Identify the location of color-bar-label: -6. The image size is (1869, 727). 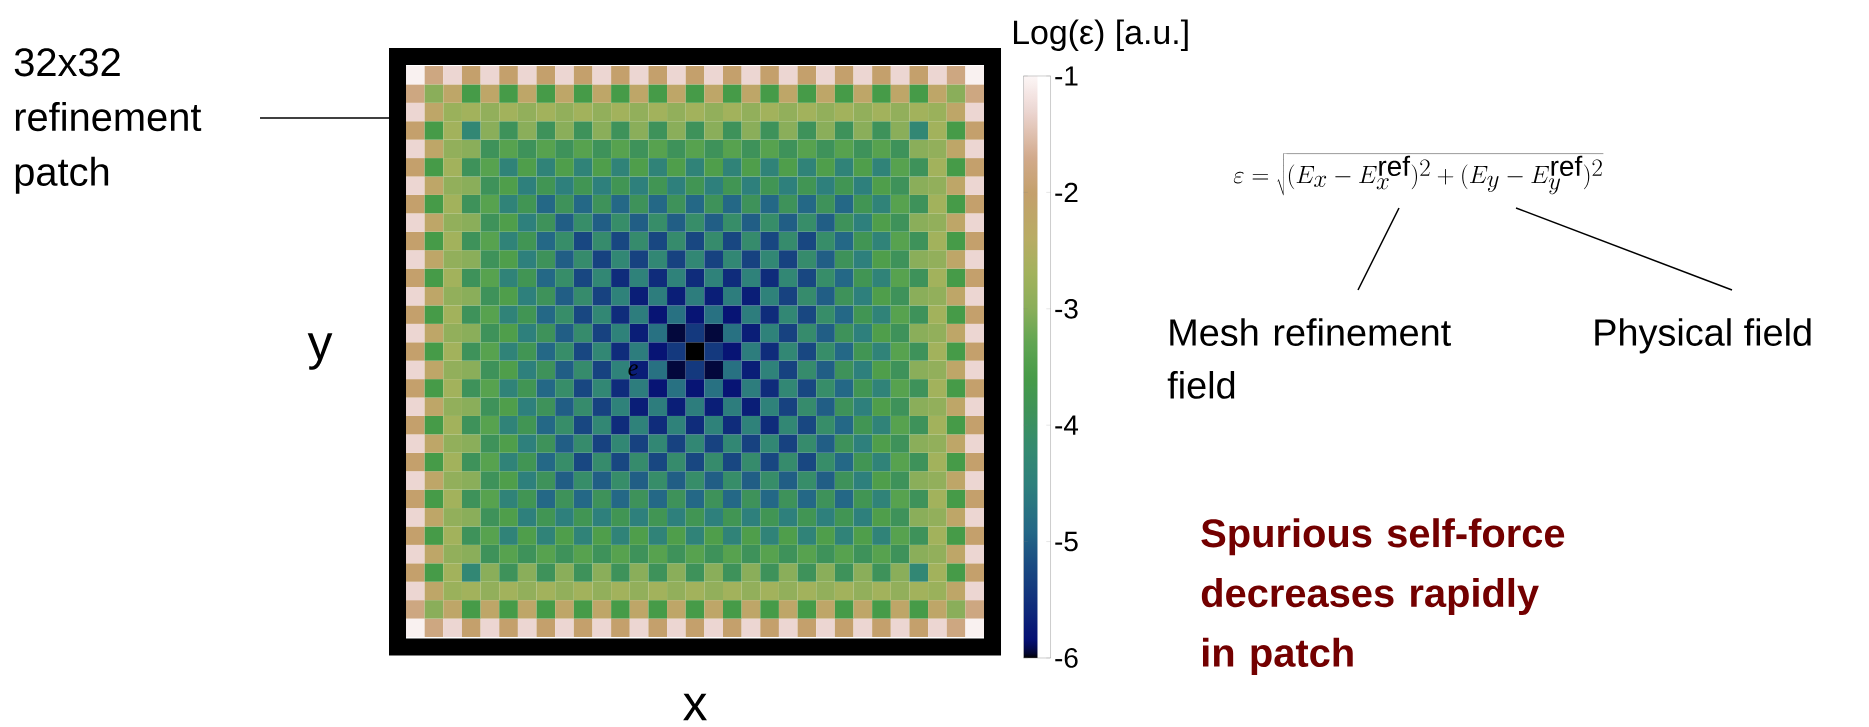
(1066, 658).